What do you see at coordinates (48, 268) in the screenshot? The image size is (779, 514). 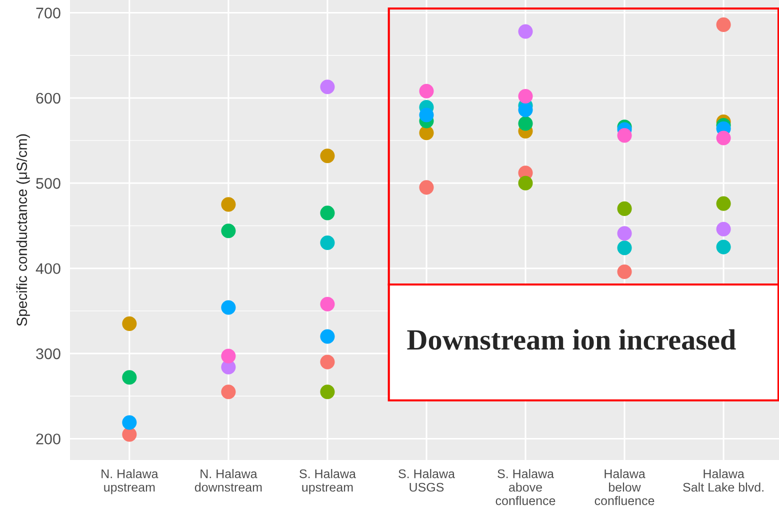 I see `y-tick-label: 400` at bounding box center [48, 268].